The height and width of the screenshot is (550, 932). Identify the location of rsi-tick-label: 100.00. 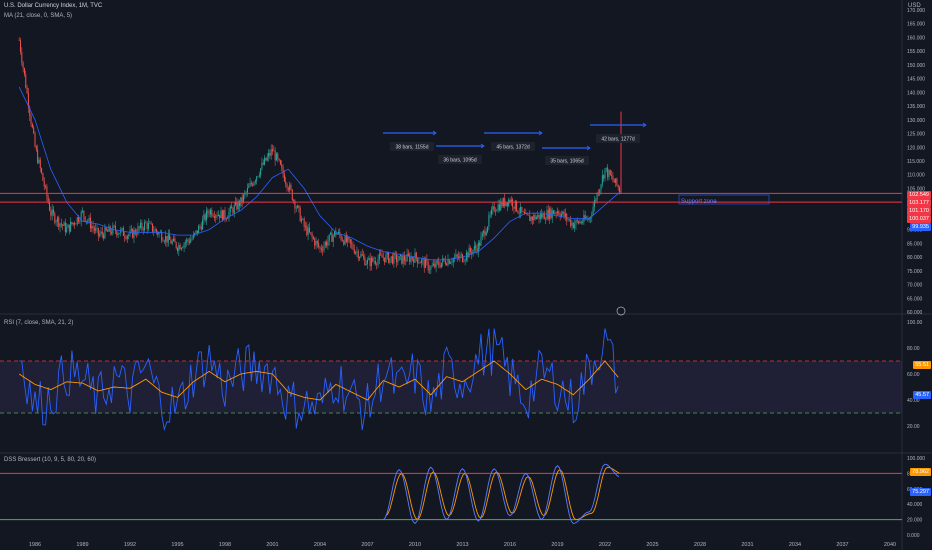
(915, 323).